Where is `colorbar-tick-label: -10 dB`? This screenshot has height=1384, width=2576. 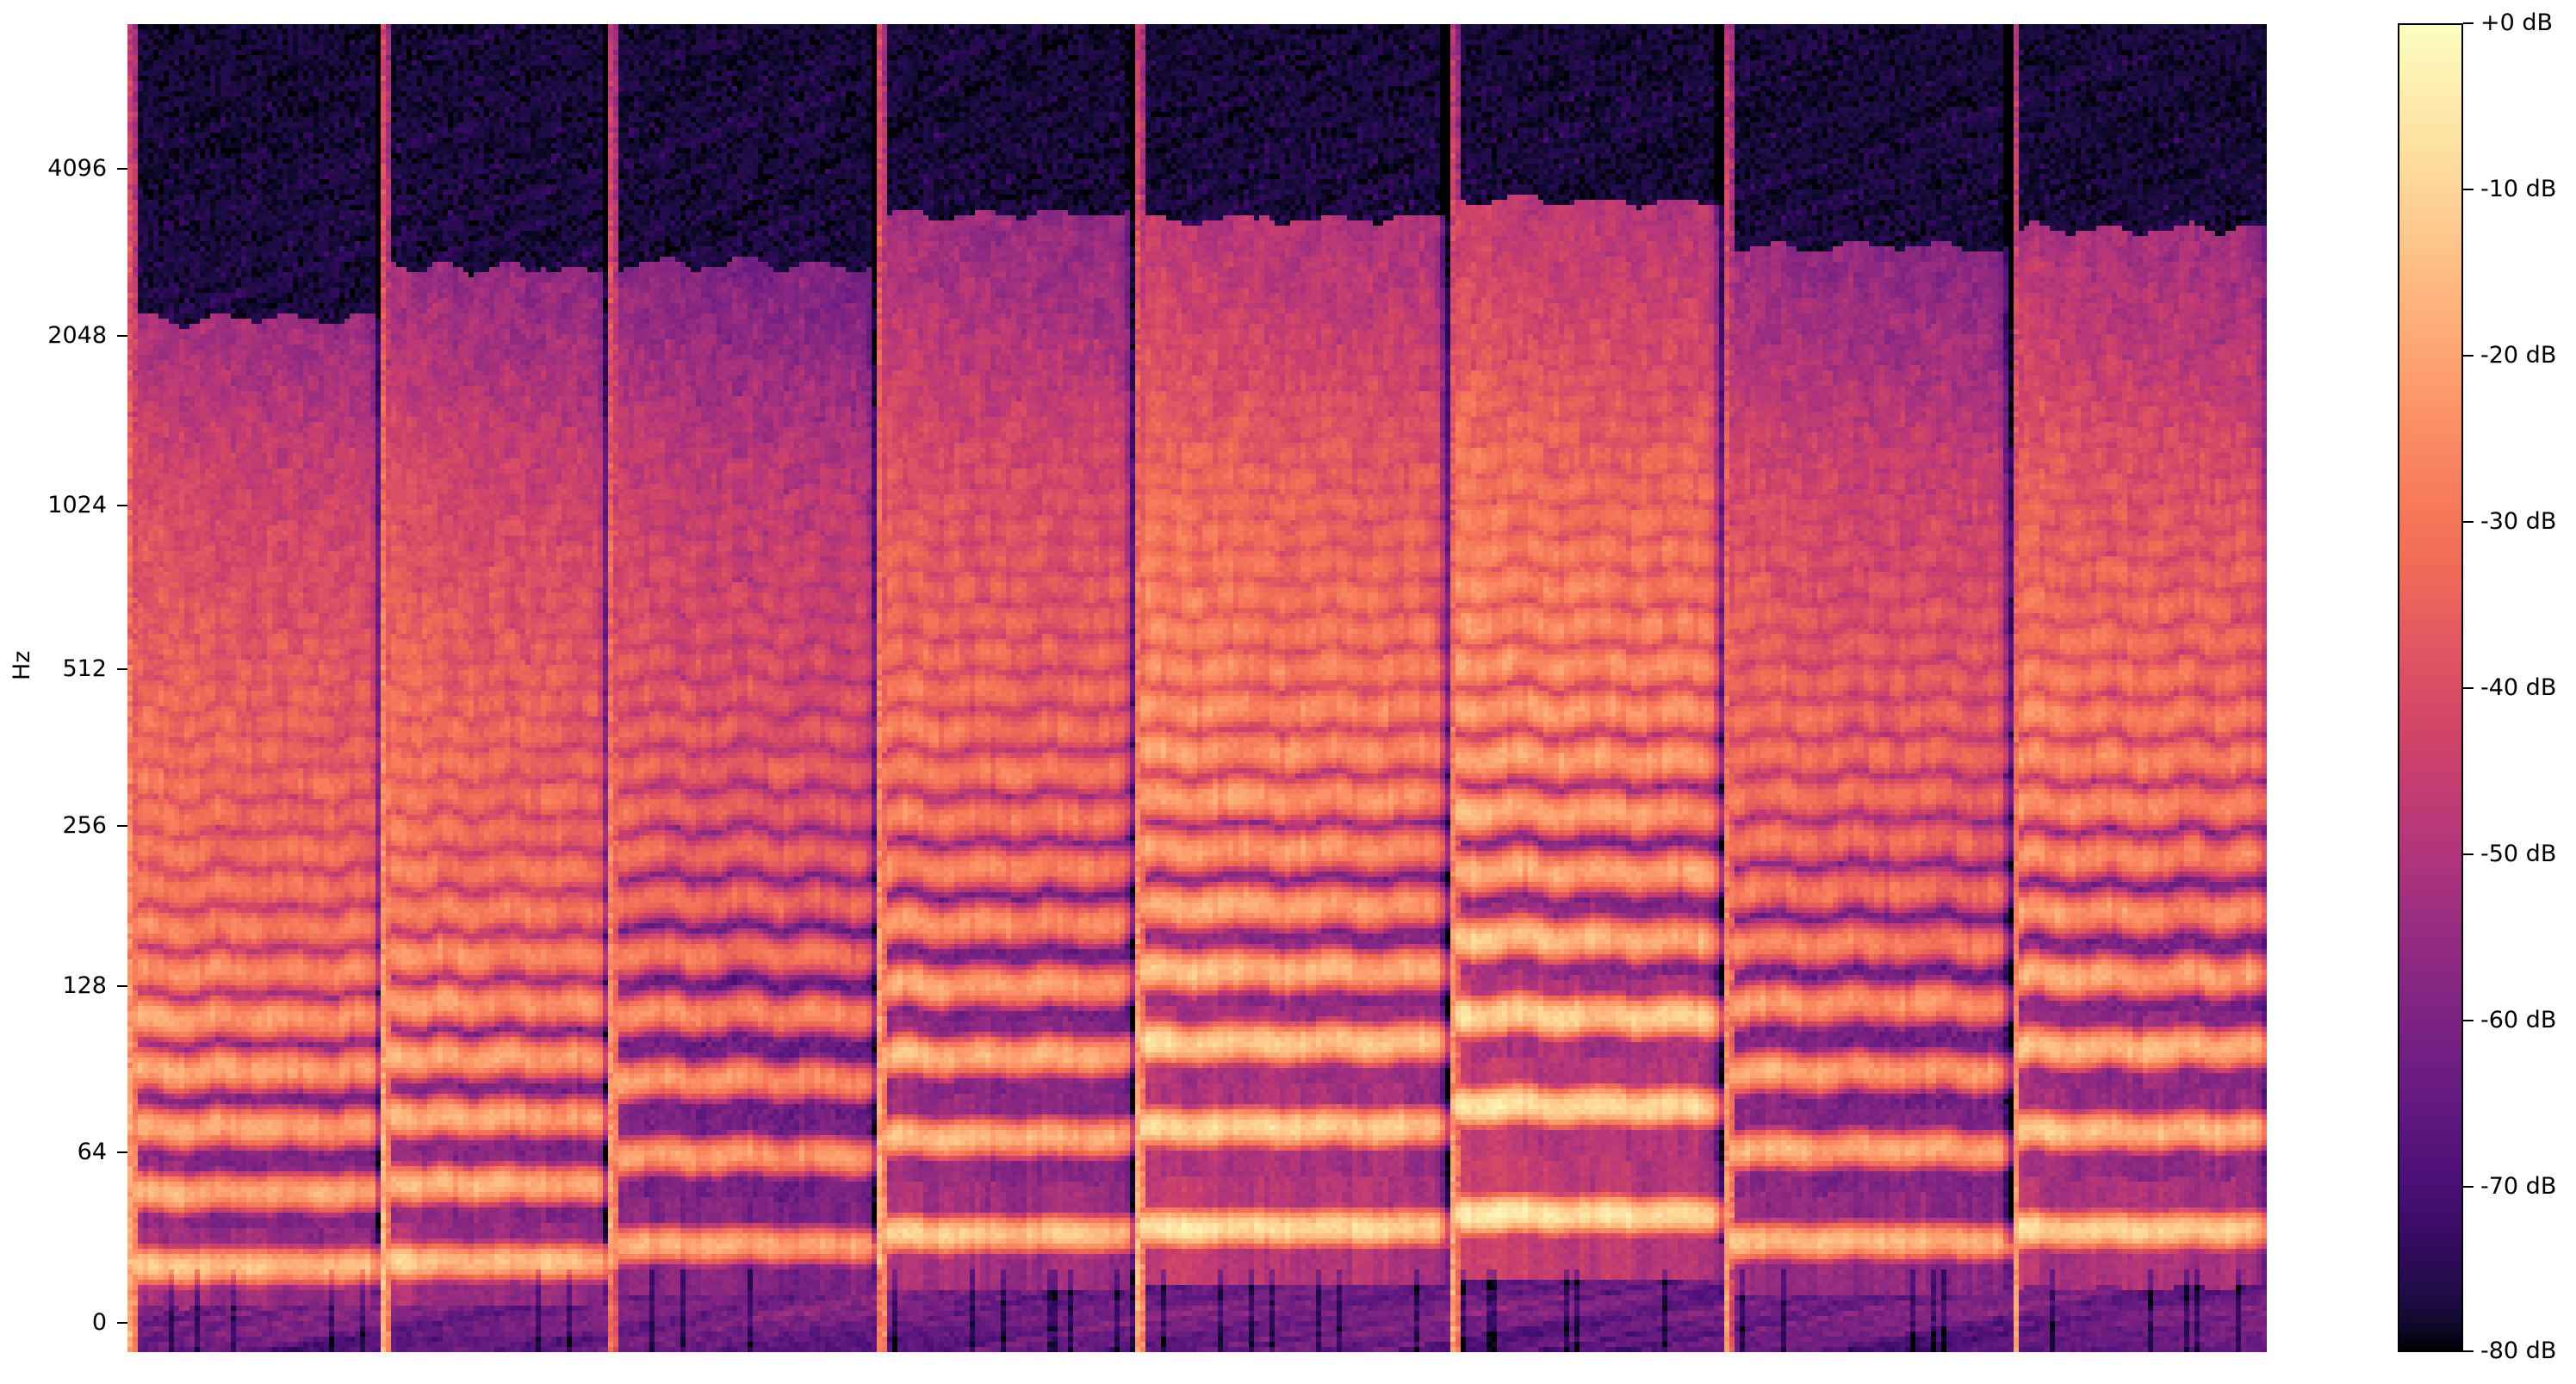
colorbar-tick-label: -10 dB is located at coordinates (2518, 189).